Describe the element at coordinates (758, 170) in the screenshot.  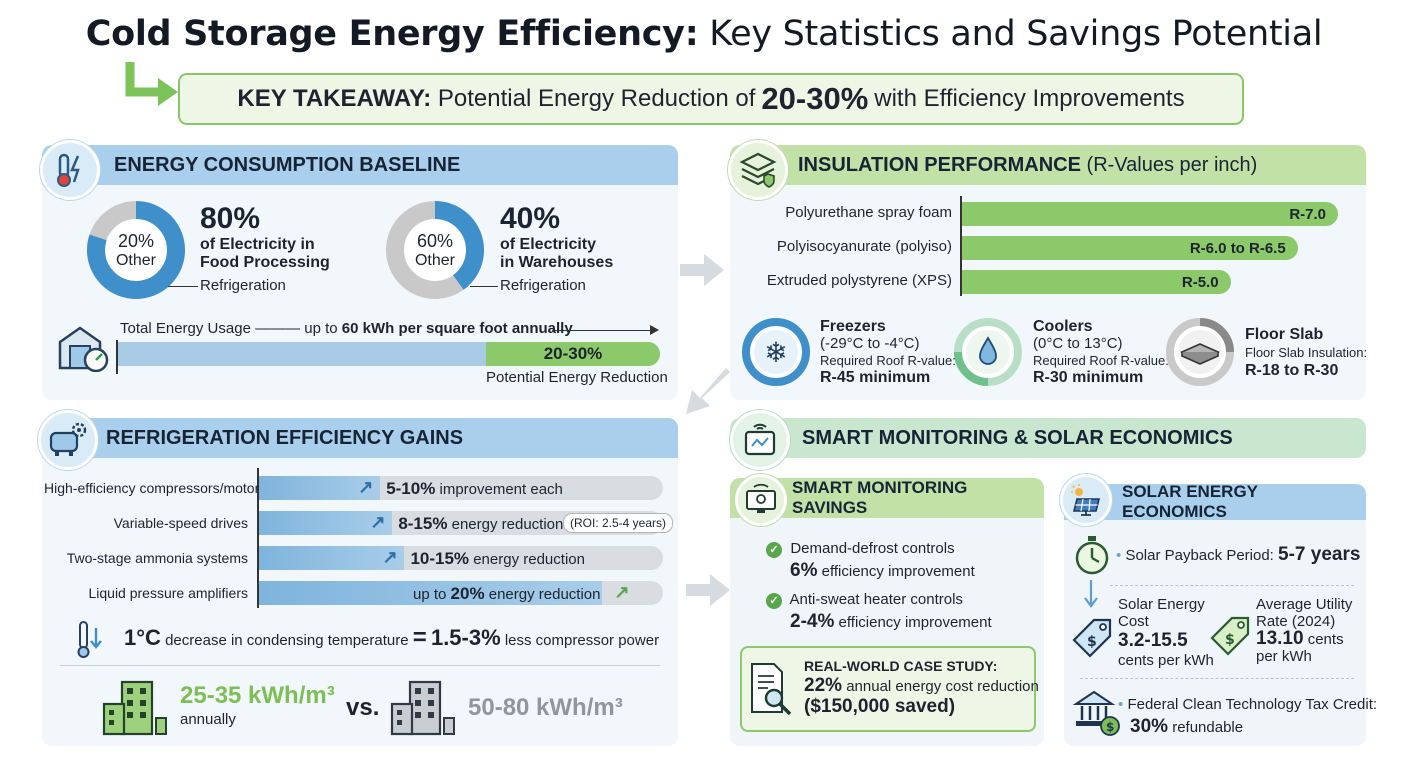
I see `insulation-layers-icon` at that location.